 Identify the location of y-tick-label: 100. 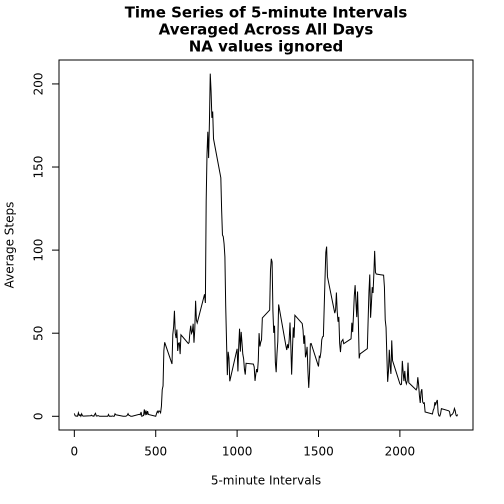
(39, 250).